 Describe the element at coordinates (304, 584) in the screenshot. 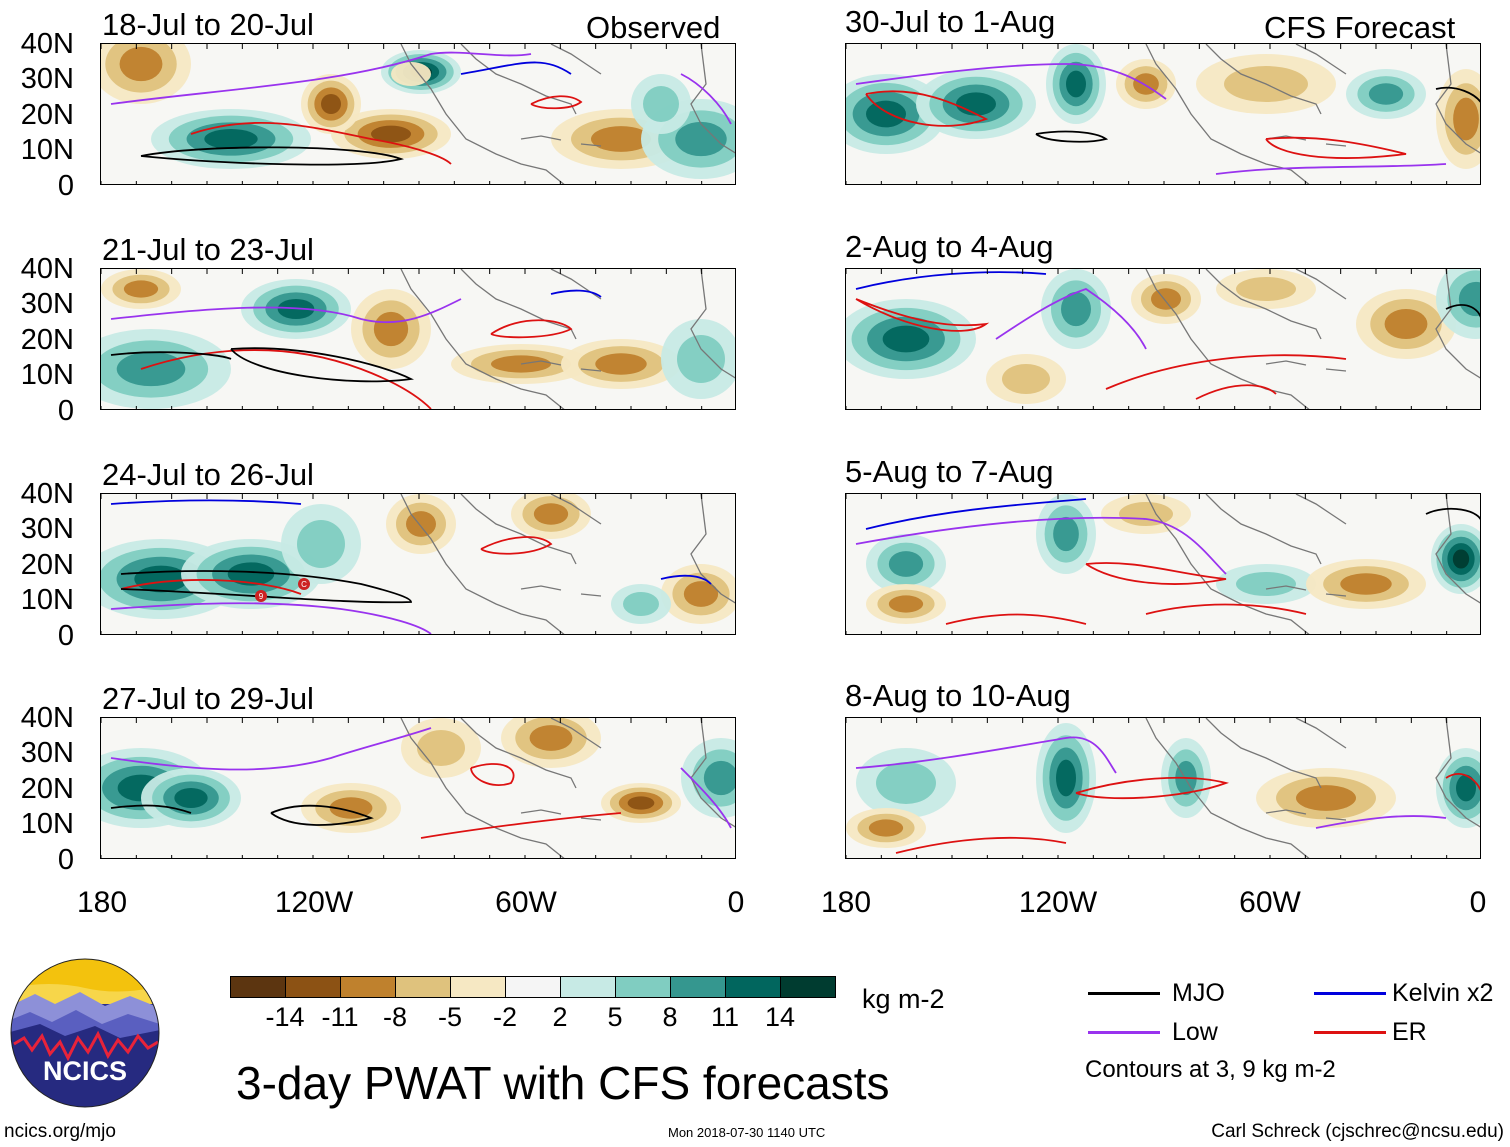

I see `storm-marker-label: C` at that location.